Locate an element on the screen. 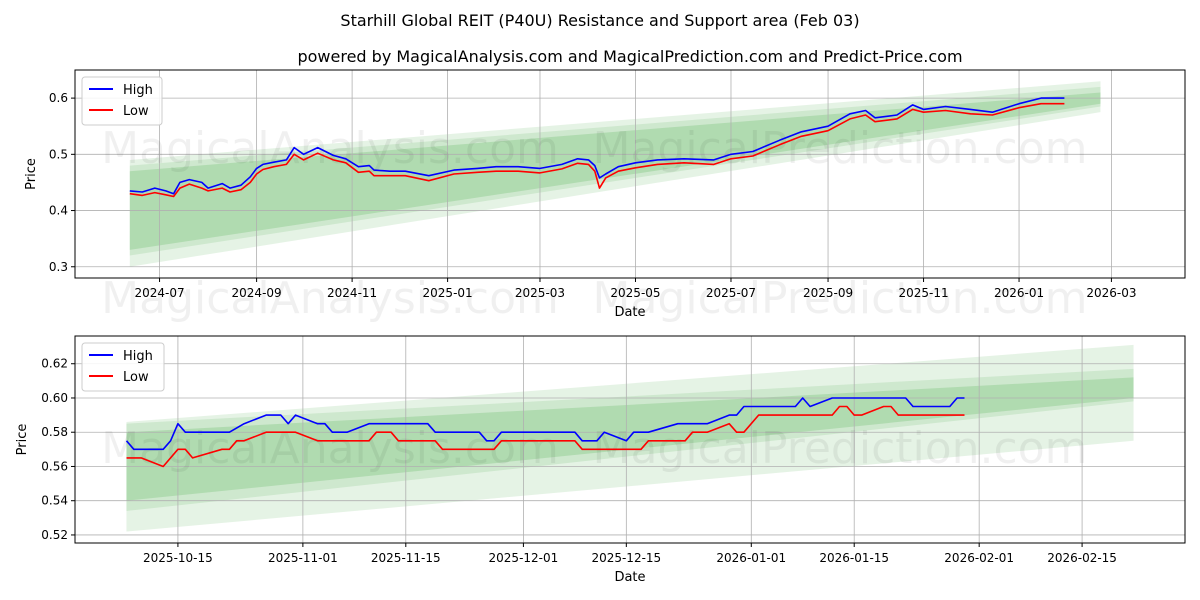 The width and height of the screenshot is (1200, 600). x-tick-label: 2026-01-15 is located at coordinates (854, 558).